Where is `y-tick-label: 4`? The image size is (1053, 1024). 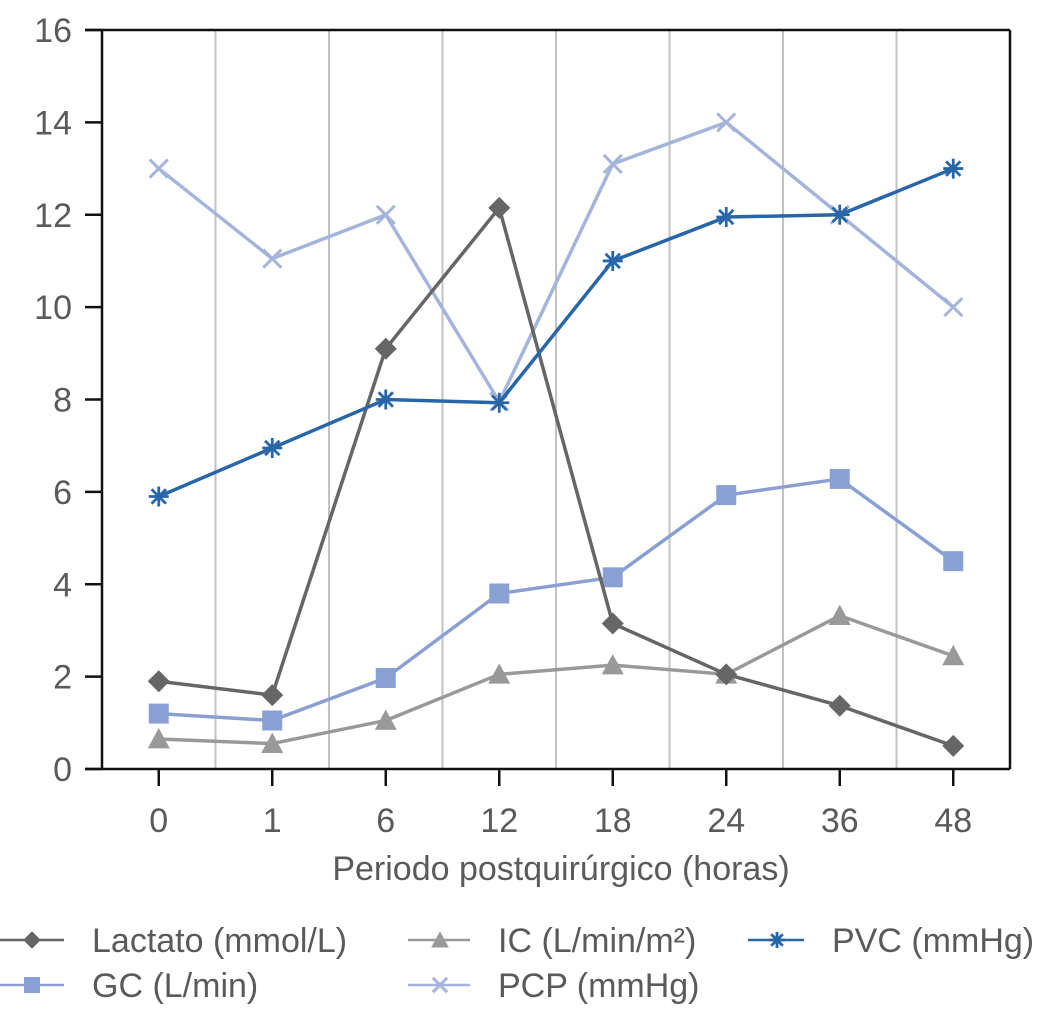
y-tick-label: 4 is located at coordinates (62, 585).